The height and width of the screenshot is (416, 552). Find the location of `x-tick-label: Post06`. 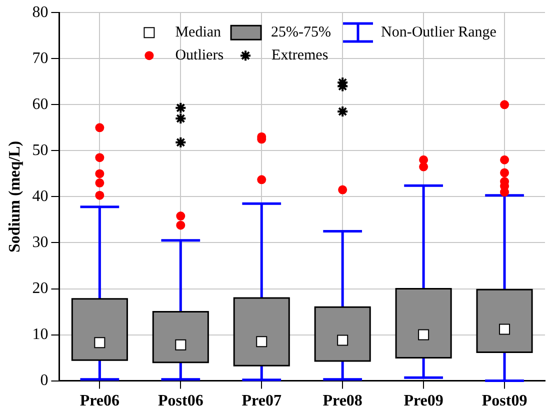

x-tick-label: Post06 is located at coordinates (181, 401).